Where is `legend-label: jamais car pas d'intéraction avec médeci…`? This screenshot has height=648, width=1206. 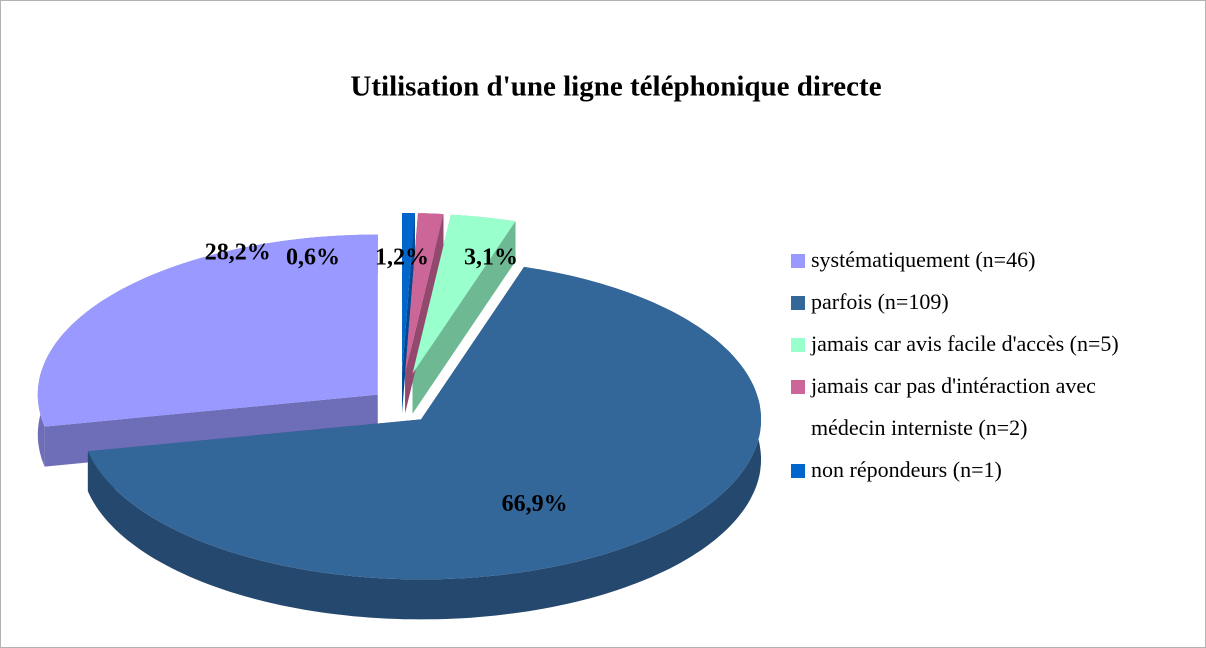
legend-label: jamais car pas d'intéraction avec médeci… is located at coordinates (953, 406).